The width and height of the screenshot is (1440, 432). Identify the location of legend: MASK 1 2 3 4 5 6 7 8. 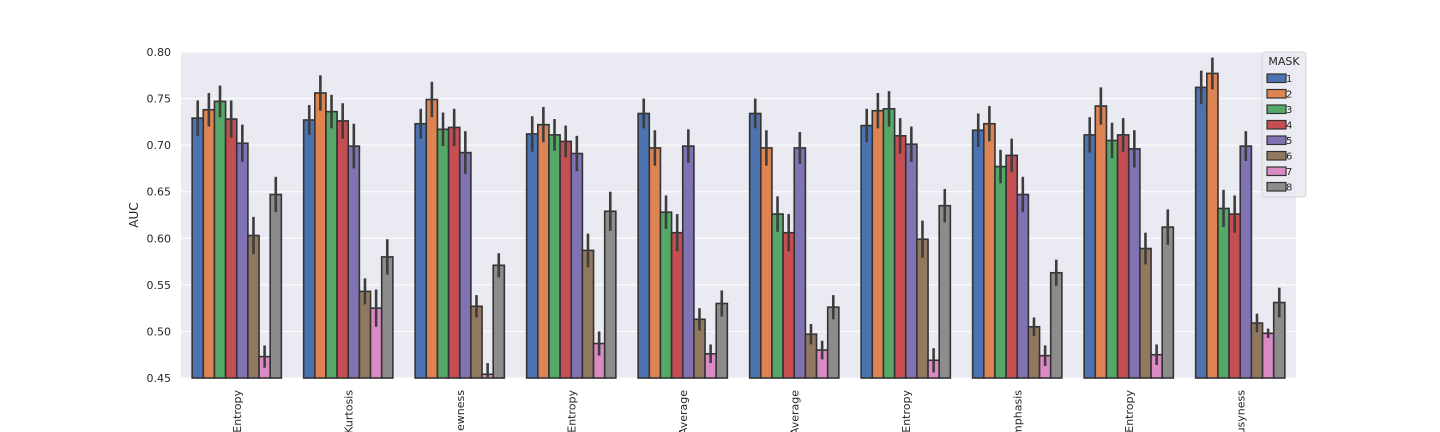
(1284, 124).